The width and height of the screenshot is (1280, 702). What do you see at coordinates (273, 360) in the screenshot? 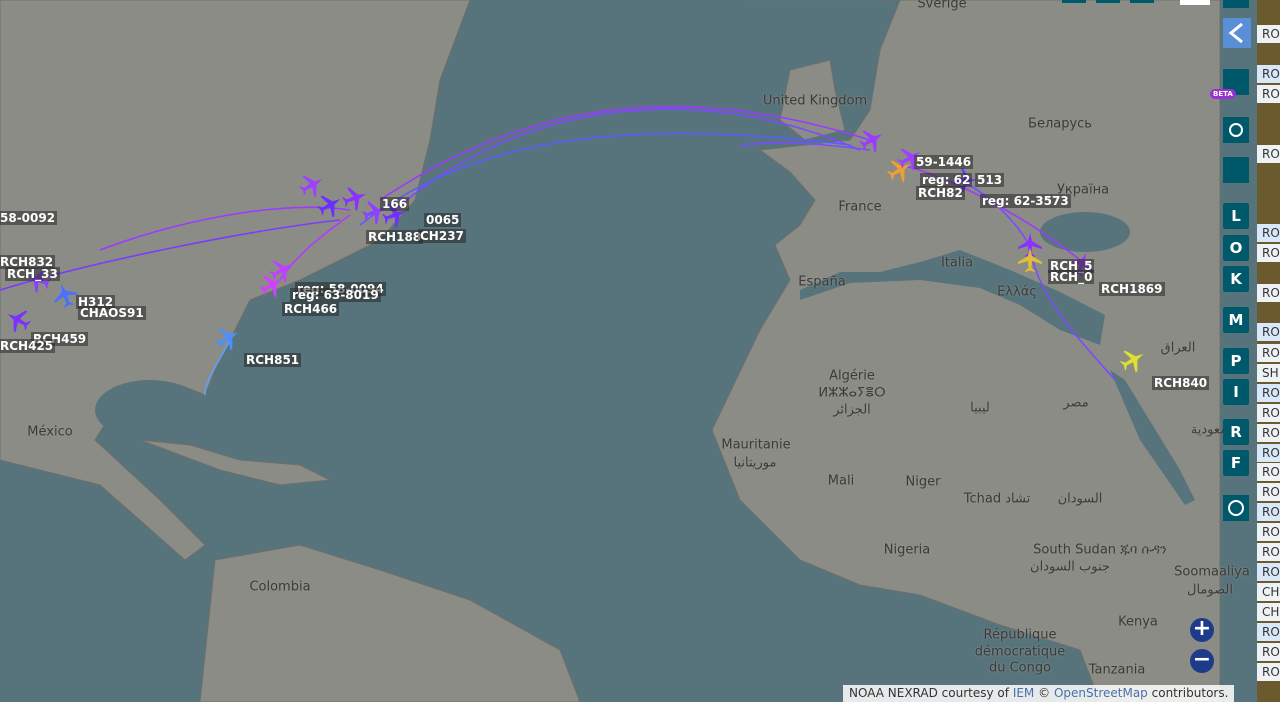
I see `aircraft-label: RCH851` at bounding box center [273, 360].